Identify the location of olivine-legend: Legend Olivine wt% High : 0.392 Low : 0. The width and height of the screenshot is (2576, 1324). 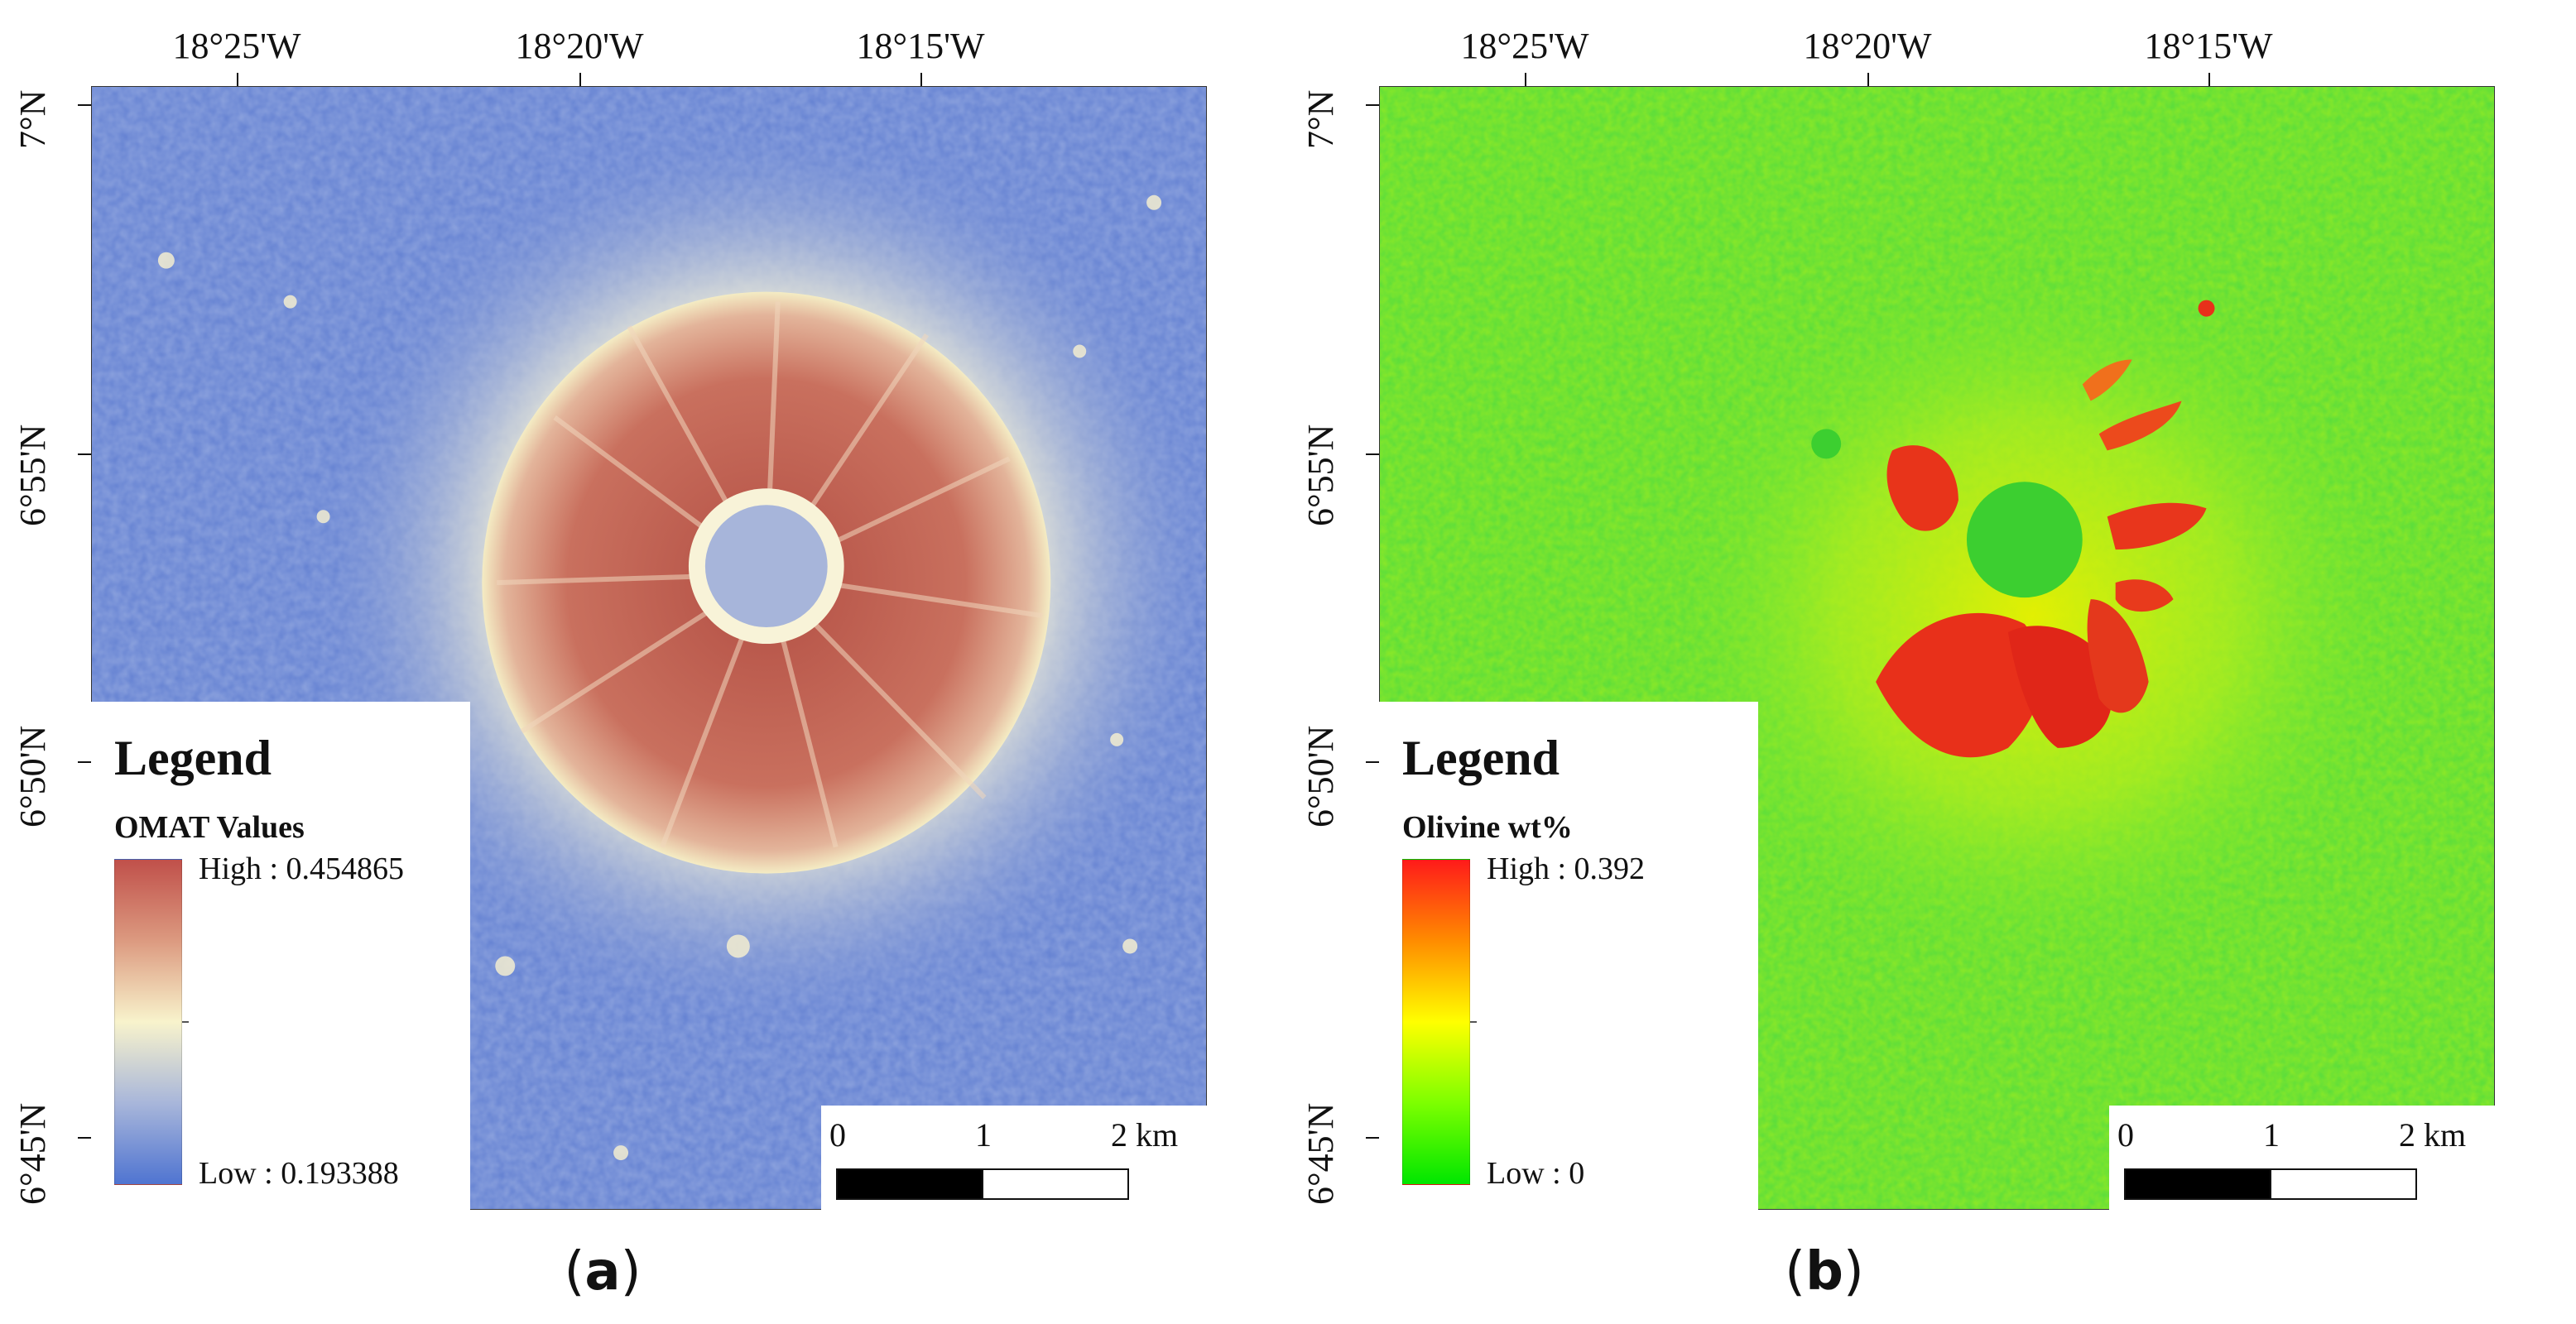
(1568, 956).